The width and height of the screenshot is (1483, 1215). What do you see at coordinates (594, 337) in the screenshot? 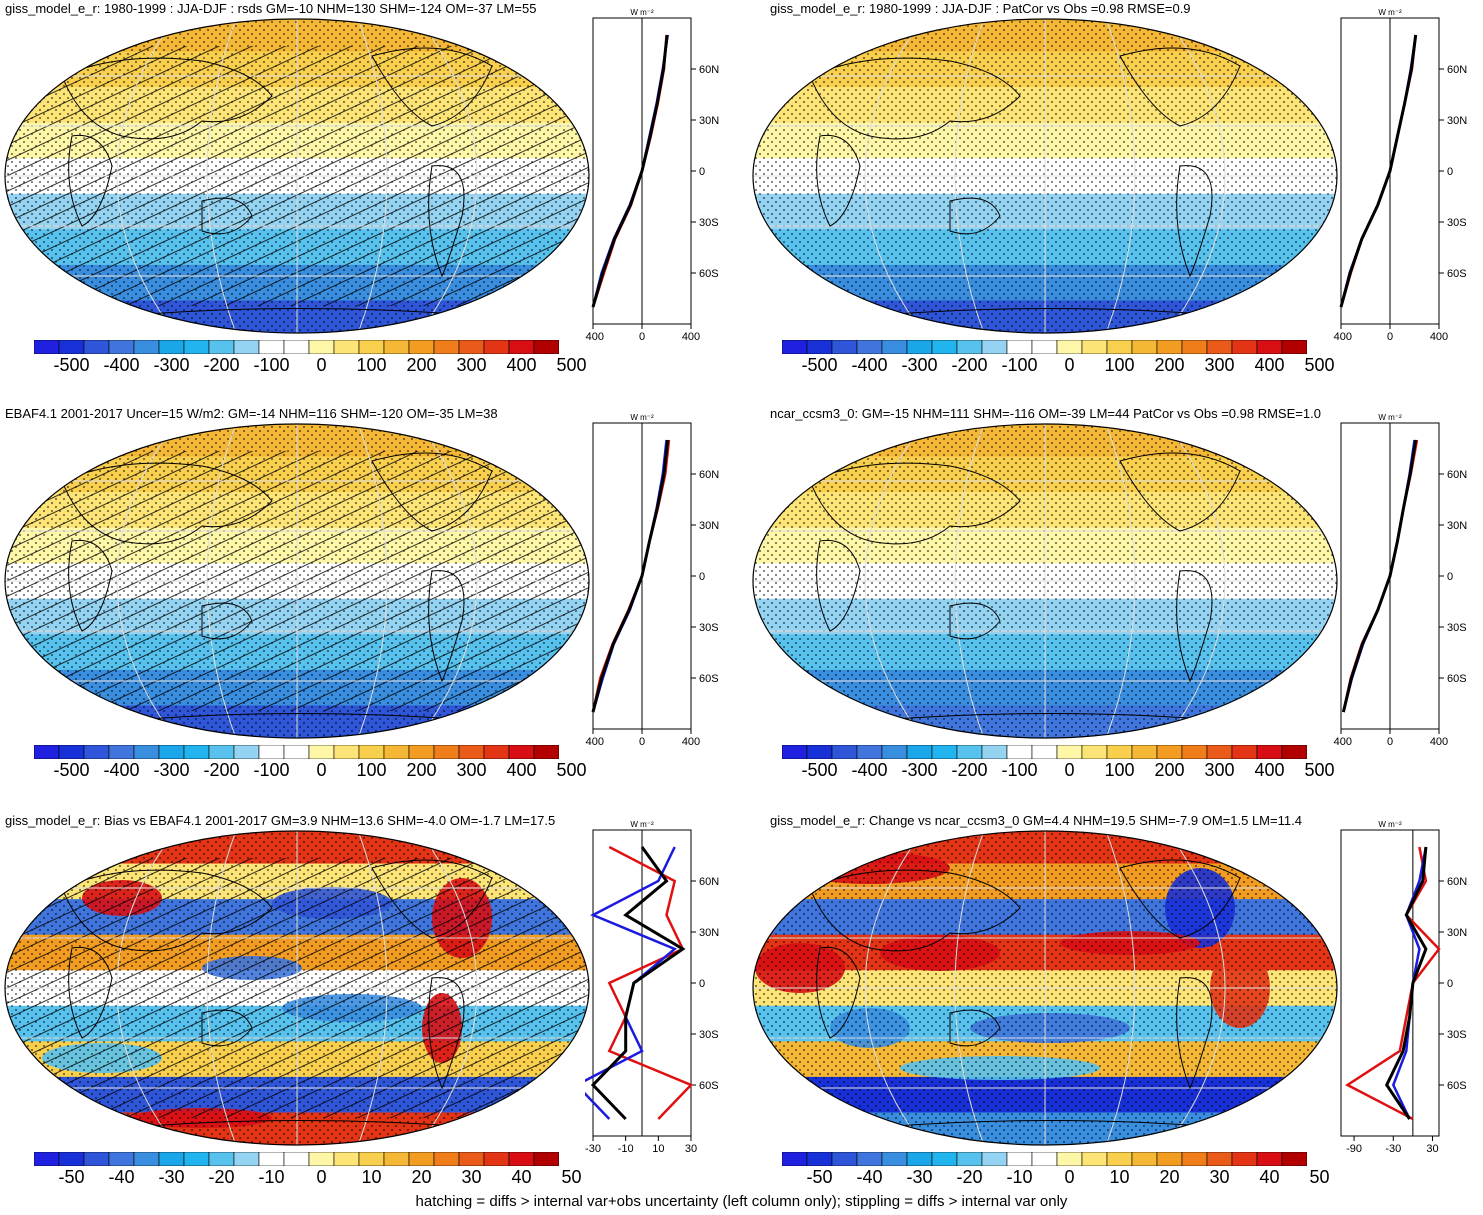
I see `zonal-x-tick-label: -400` at bounding box center [594, 337].